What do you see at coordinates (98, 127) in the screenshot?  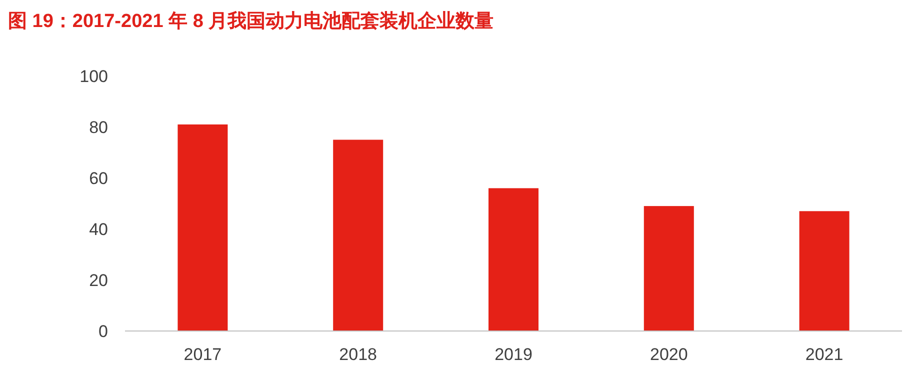 I see `y-tick-label: 80` at bounding box center [98, 127].